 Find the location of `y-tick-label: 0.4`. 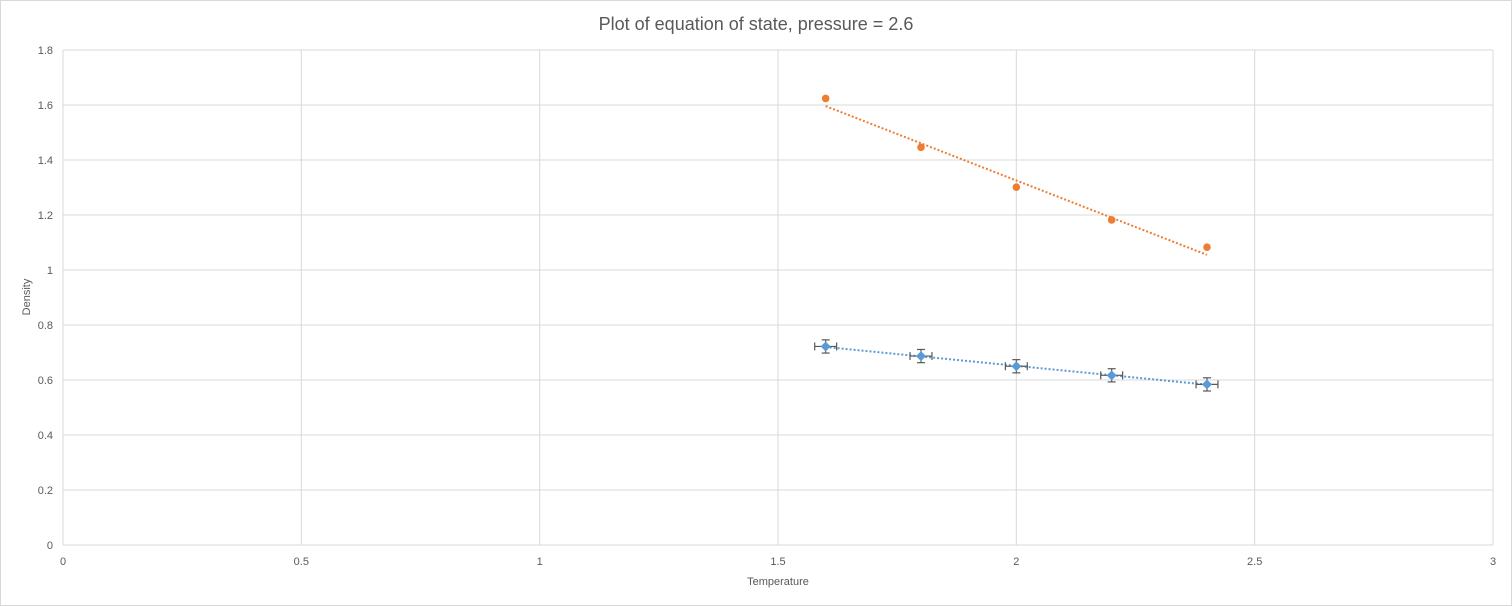

y-tick-label: 0.4 is located at coordinates (45, 436).